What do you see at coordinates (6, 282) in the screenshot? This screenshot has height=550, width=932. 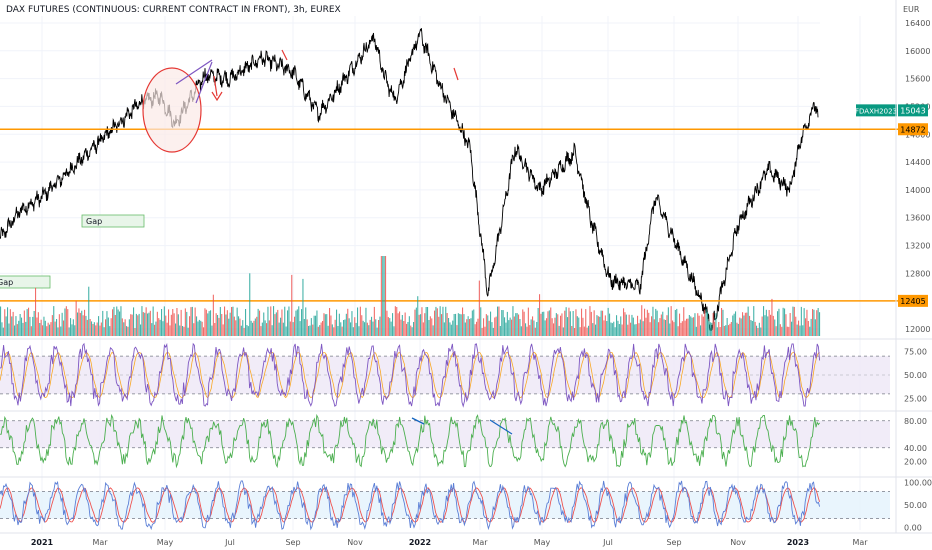 I see `gap-label: Gap` at bounding box center [6, 282].